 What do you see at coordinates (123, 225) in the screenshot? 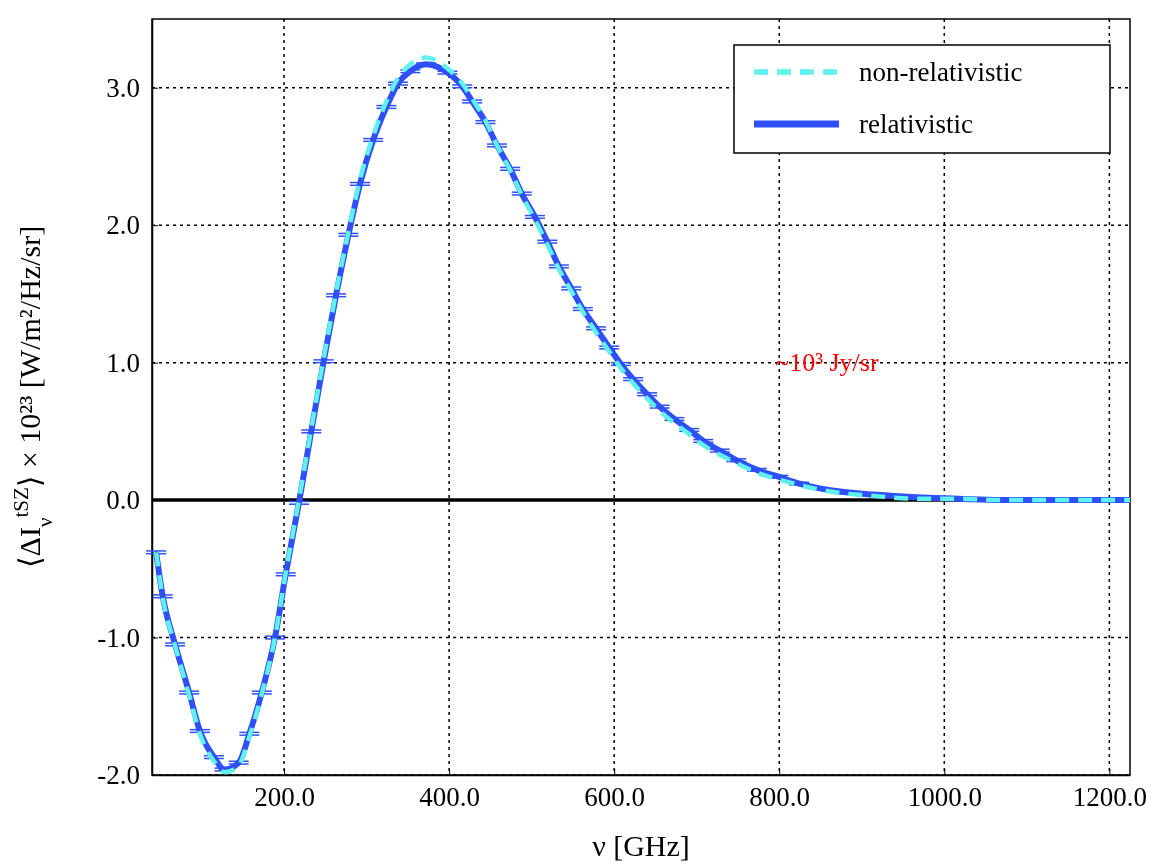
I see `y-tick-label: 2.0` at bounding box center [123, 225].